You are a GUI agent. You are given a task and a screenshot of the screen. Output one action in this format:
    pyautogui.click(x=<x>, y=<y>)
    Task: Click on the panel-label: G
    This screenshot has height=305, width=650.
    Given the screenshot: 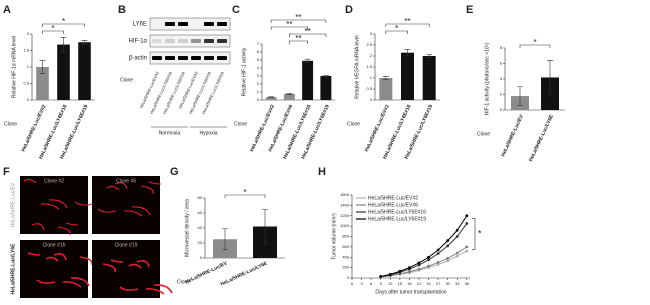 What is the action you would take?
    pyautogui.click(x=174, y=172)
    